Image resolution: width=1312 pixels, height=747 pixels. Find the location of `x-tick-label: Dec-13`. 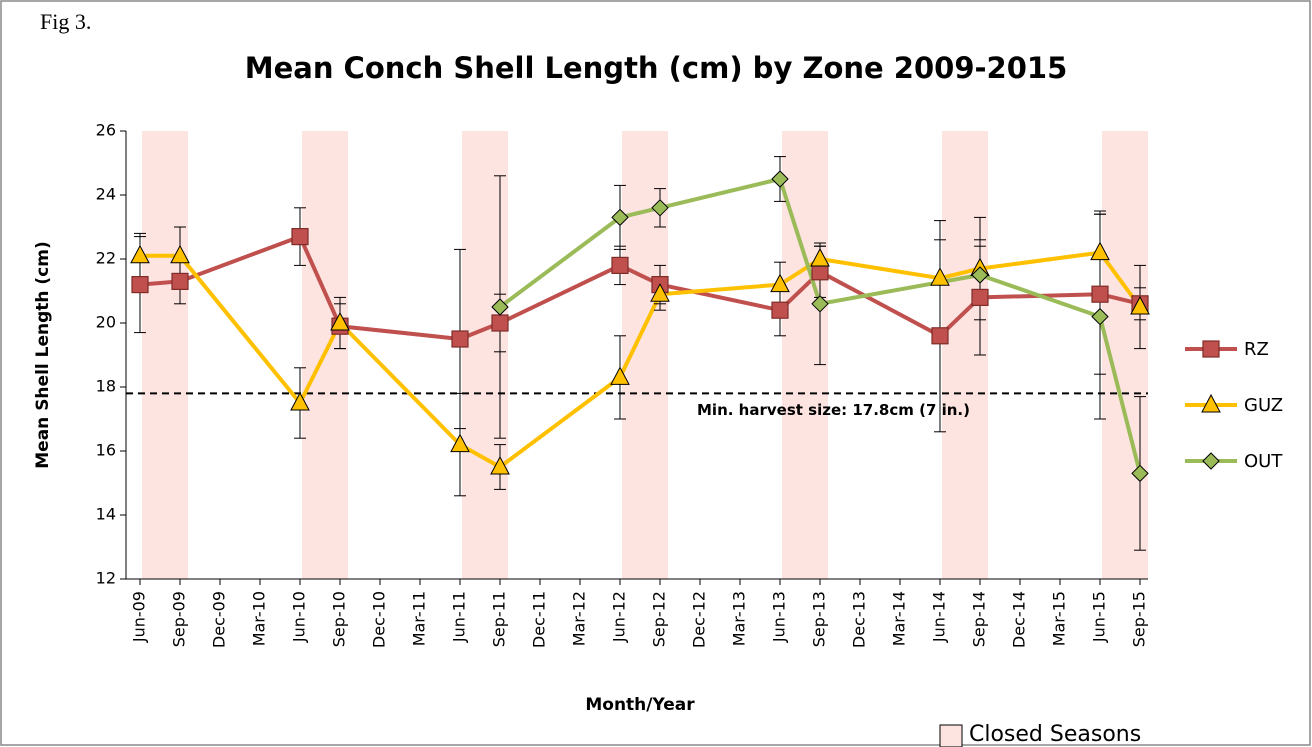

x-tick-label: Dec-13 is located at coordinates (859, 619).